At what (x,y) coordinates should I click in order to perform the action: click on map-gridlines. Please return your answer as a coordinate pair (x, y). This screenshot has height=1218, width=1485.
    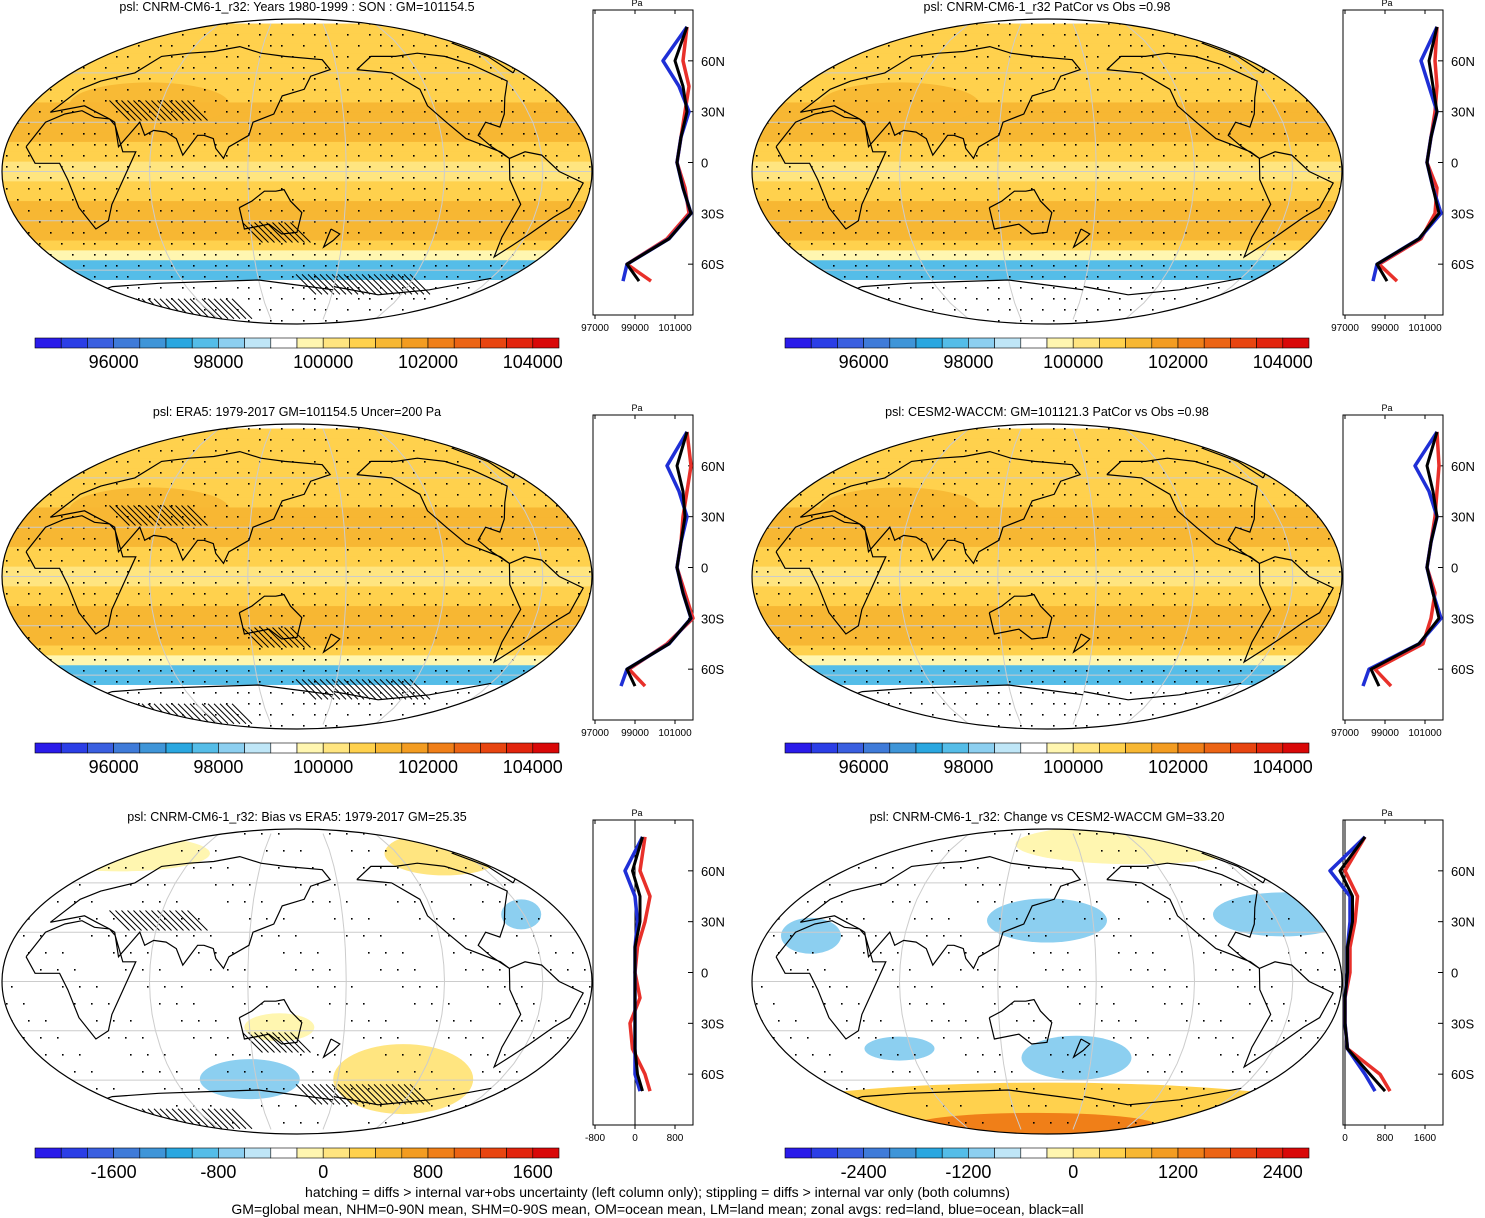
    Looking at the image, I should click on (297, 576).